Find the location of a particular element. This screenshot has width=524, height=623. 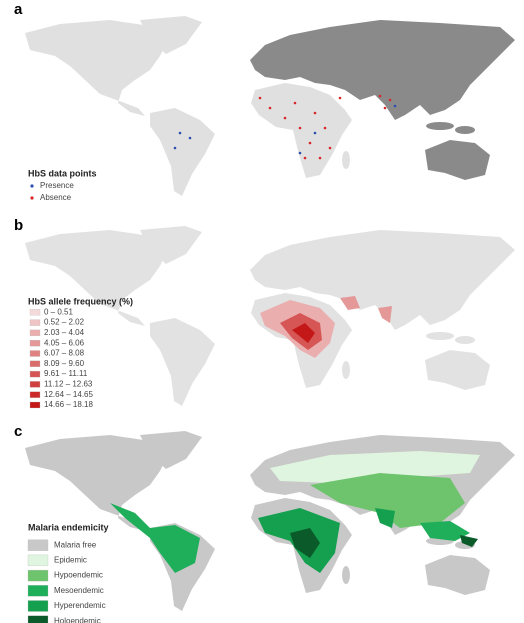

legend-label: 4.05 – 6.06 is located at coordinates (64, 342).